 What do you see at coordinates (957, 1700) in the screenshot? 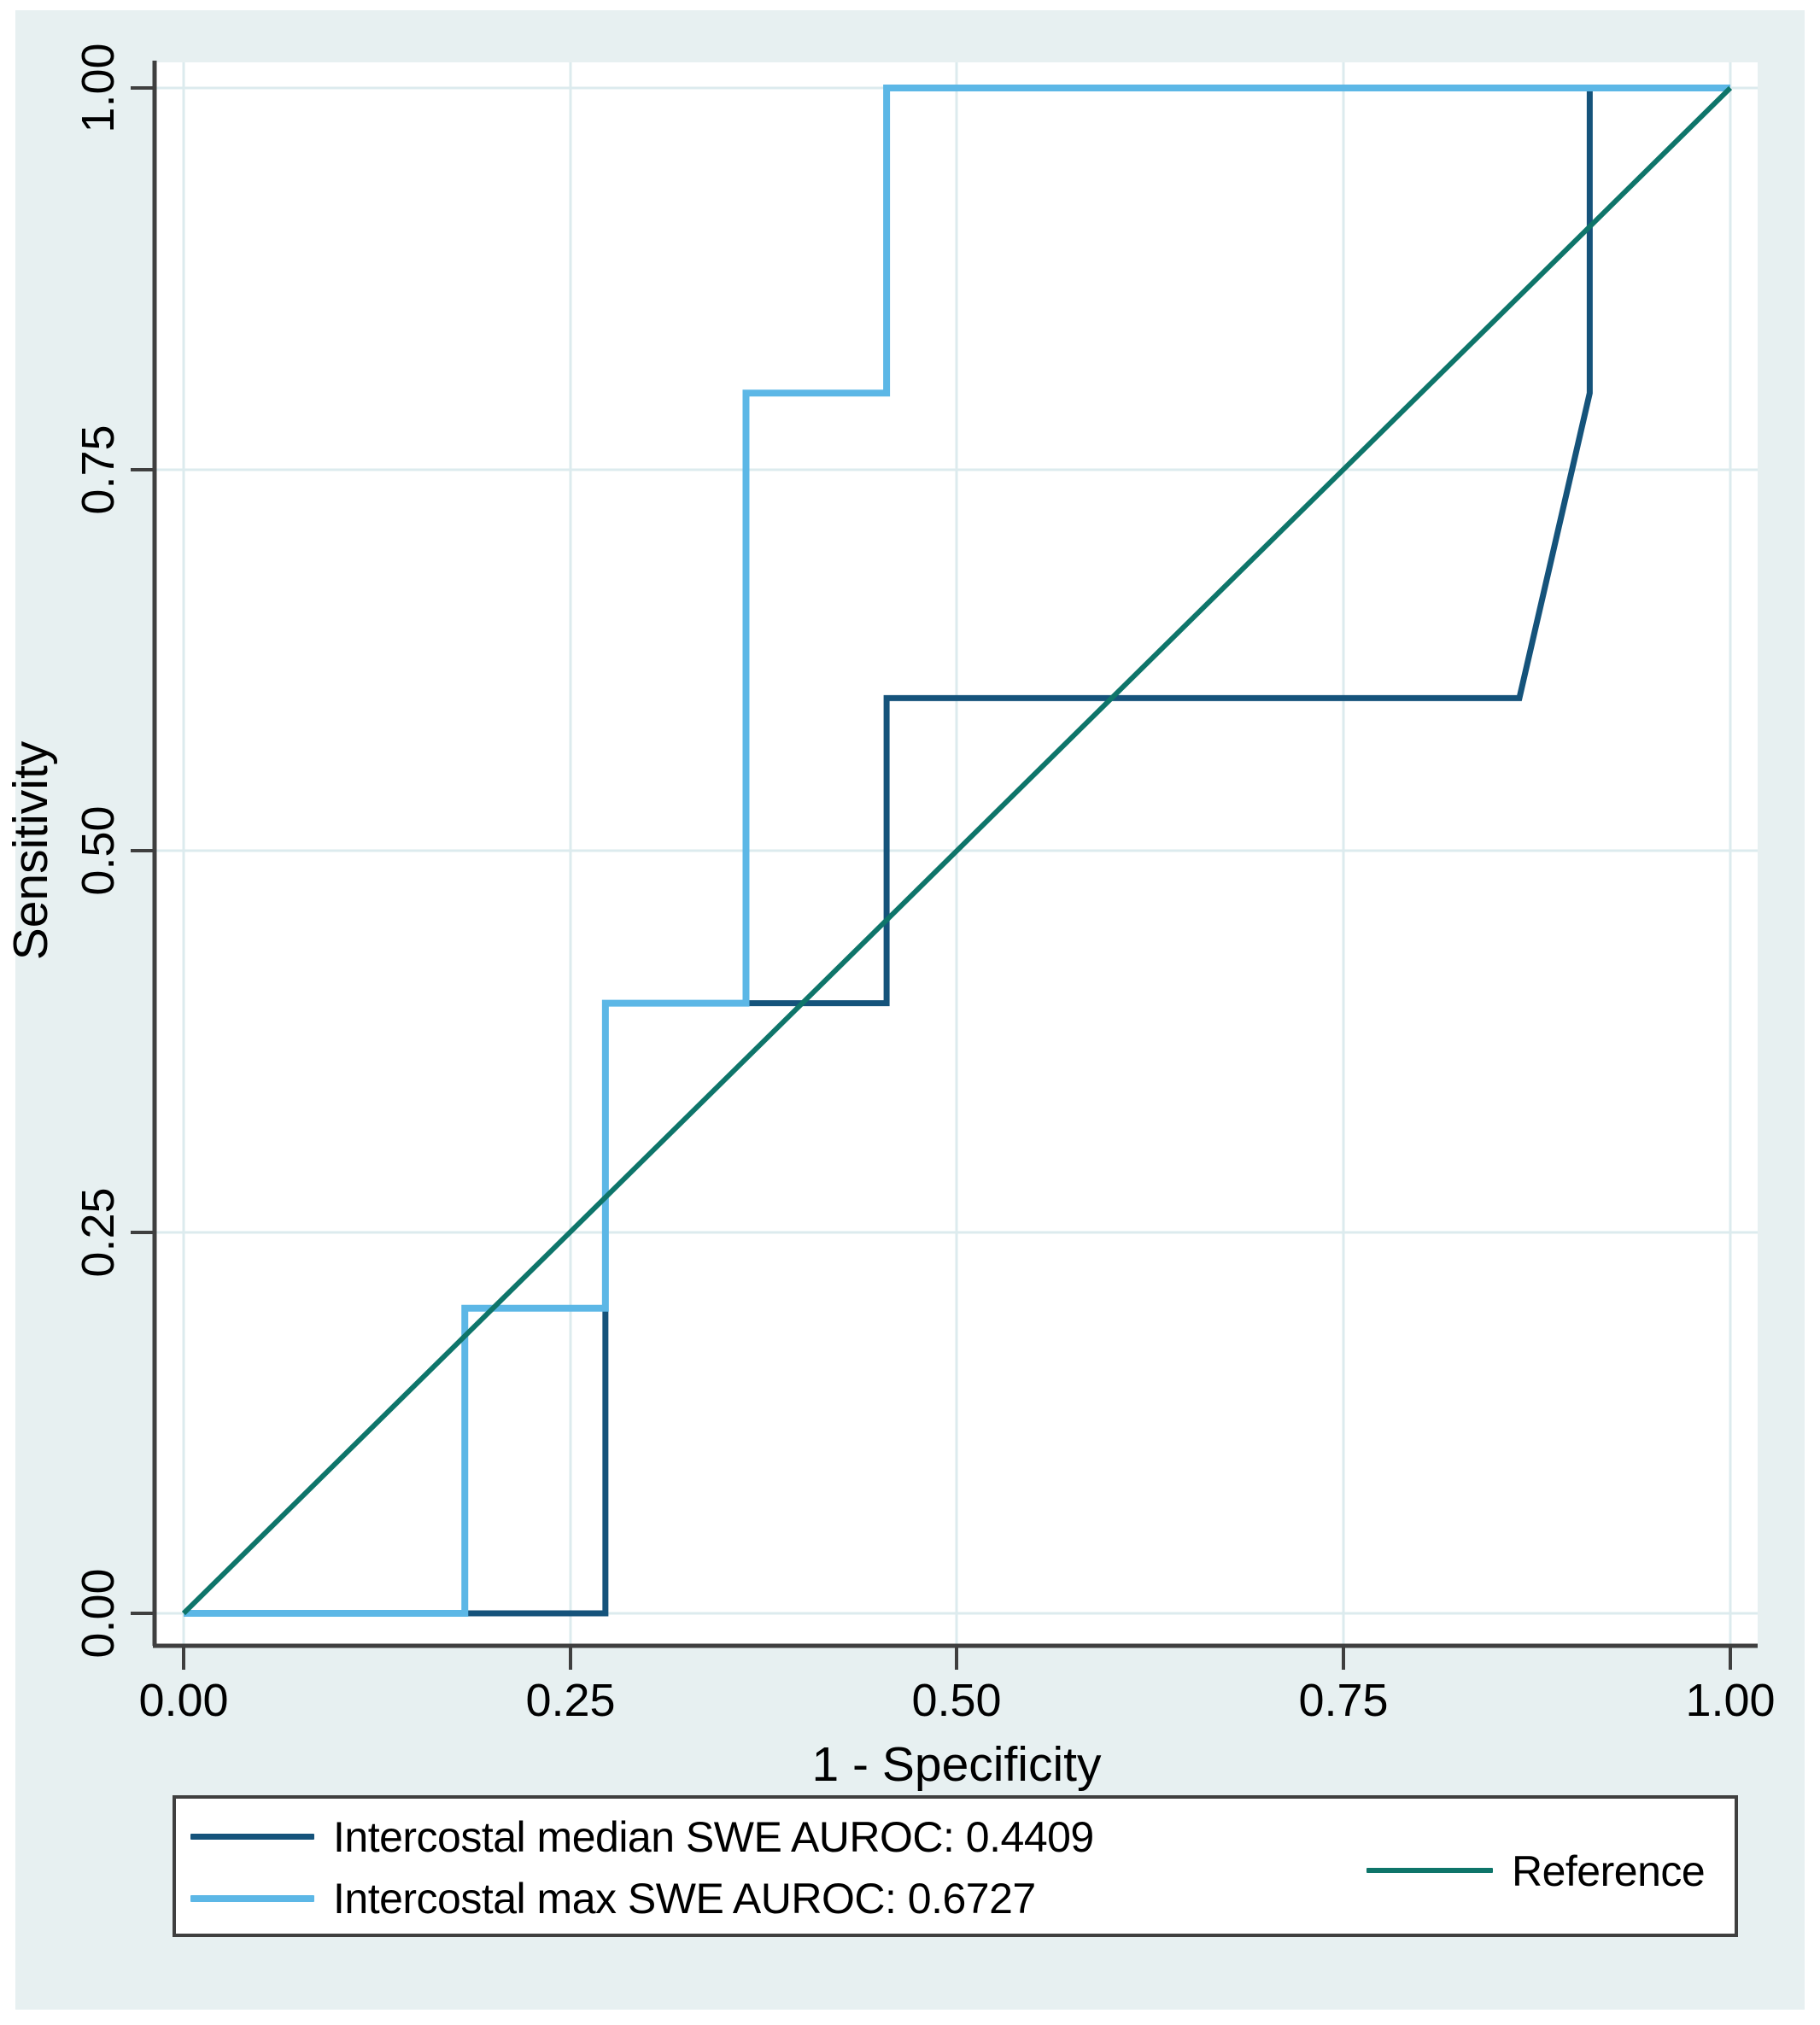
I see `x-tick-label: 0.50` at bounding box center [957, 1700].